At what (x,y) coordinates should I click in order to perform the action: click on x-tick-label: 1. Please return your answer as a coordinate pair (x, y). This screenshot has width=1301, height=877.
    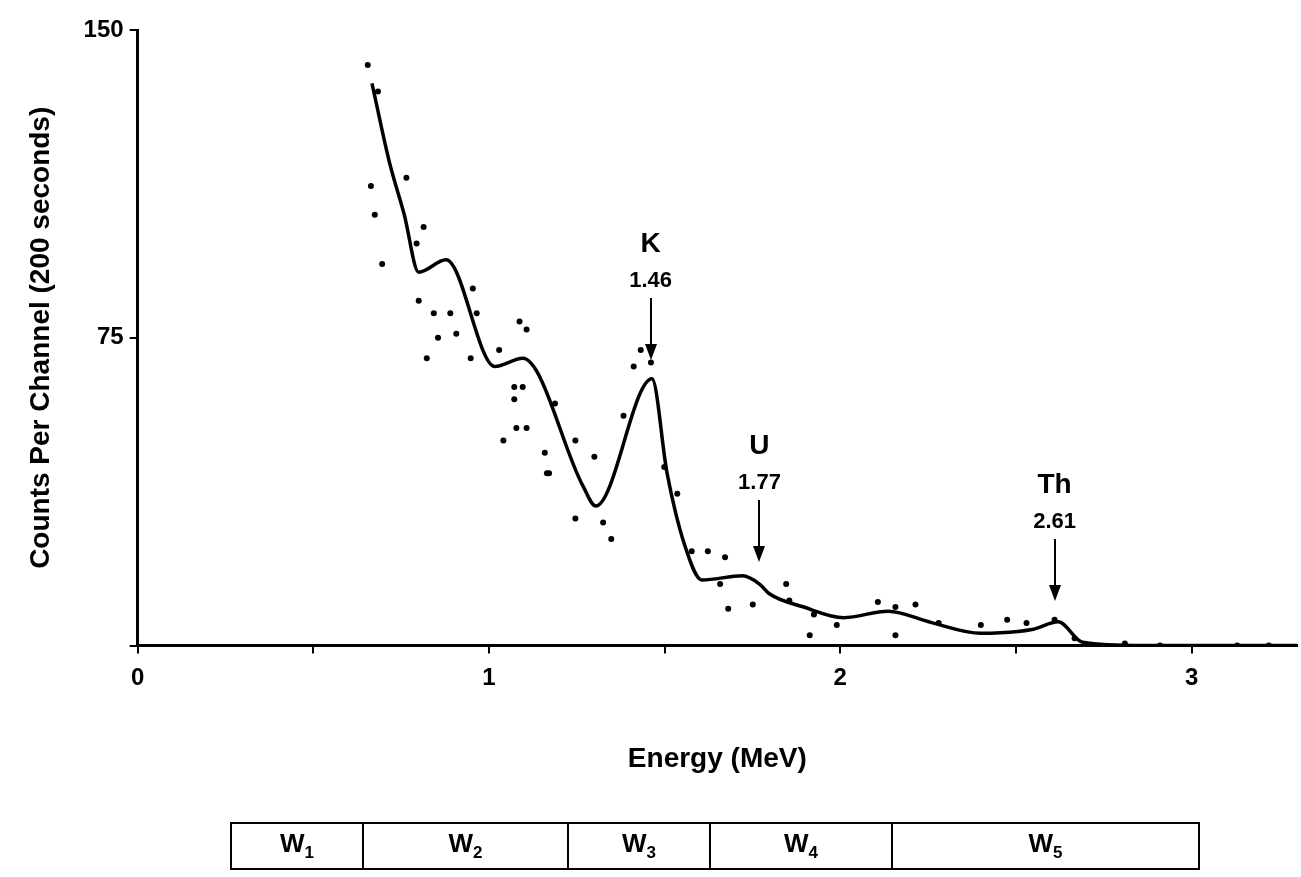
    Looking at the image, I should click on (489, 676).